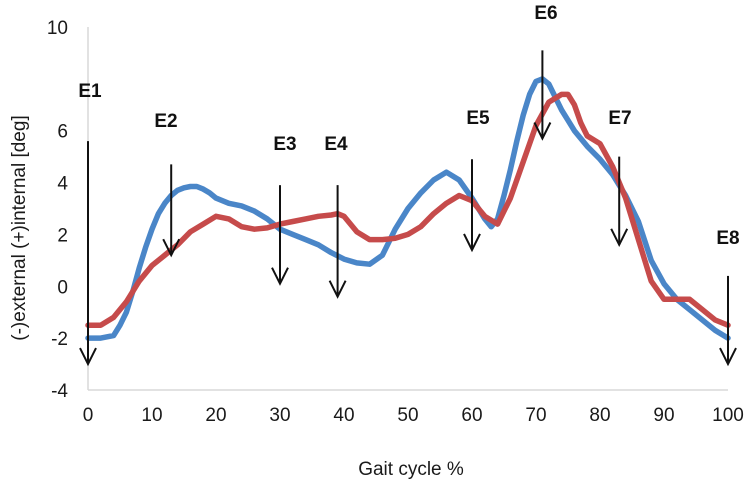  I want to click on event-label: E8, so click(727, 238).